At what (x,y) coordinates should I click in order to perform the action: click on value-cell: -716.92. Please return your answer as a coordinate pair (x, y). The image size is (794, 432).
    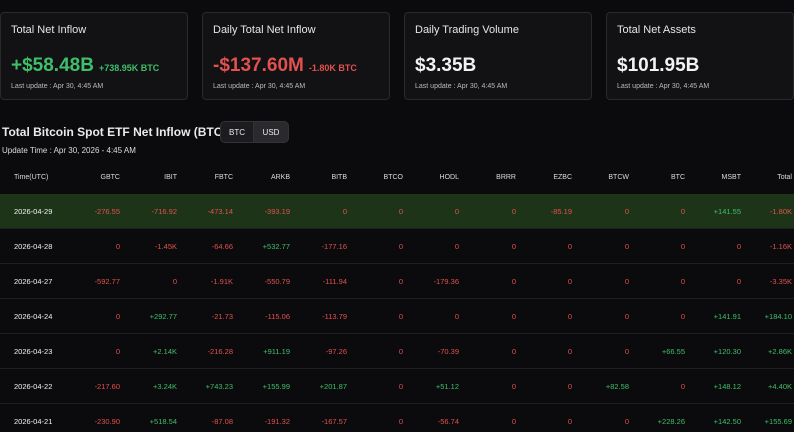
    Looking at the image, I should click on (164, 211).